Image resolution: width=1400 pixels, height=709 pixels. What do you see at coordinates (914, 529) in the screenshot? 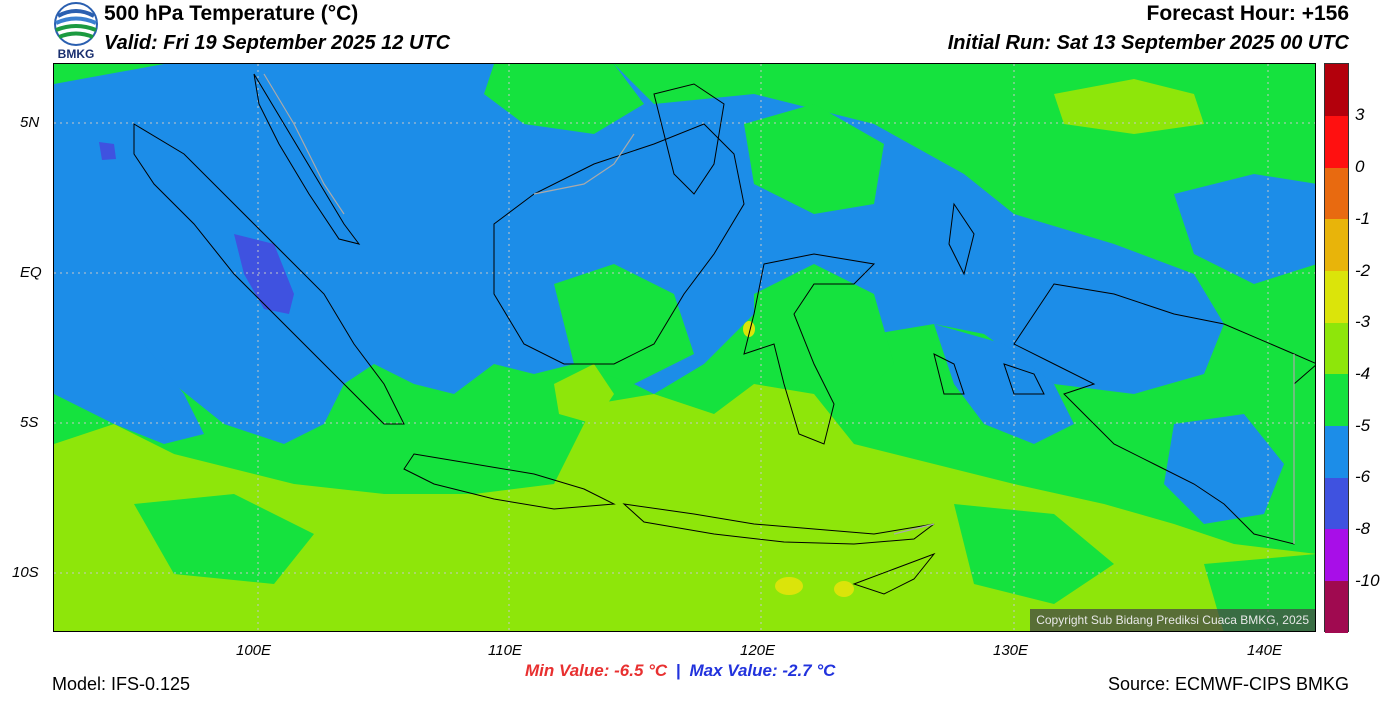
I see `border-timor` at bounding box center [914, 529].